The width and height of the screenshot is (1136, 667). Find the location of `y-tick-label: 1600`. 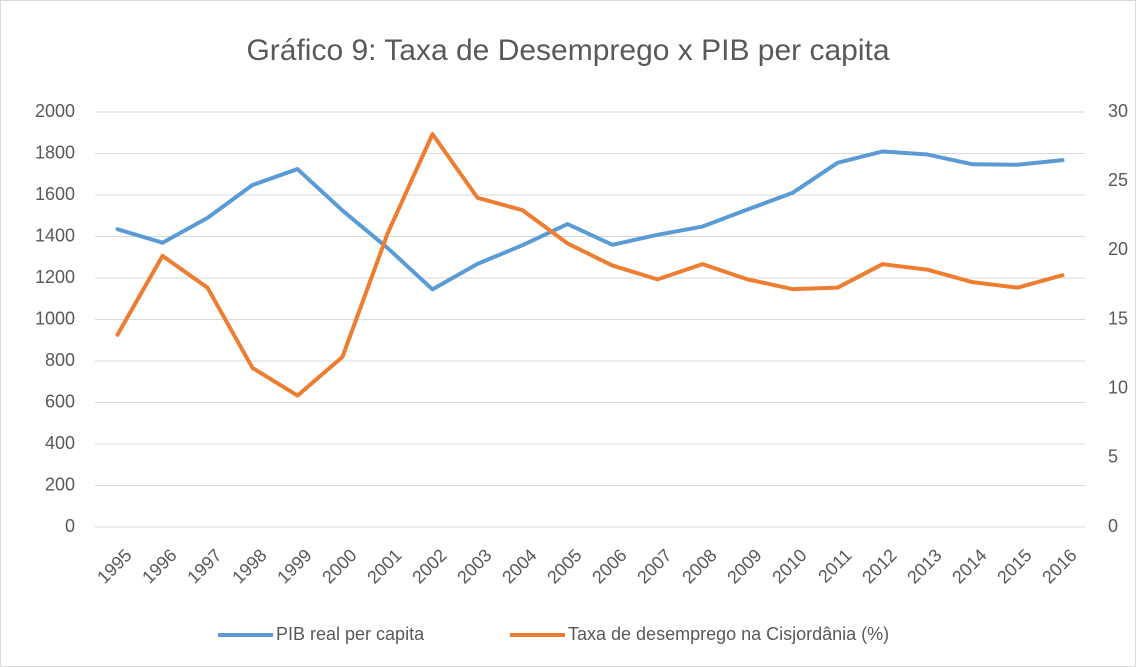

y-tick-label: 1600 is located at coordinates (55, 194).